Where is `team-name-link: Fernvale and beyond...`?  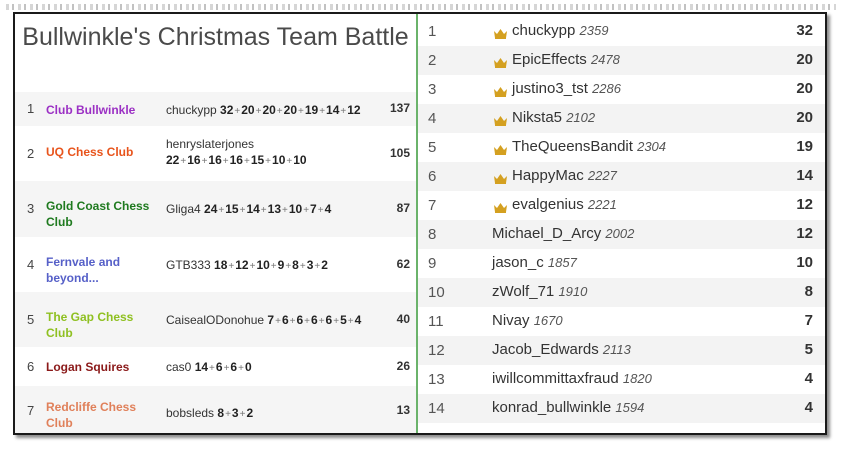 team-name-link: Fernvale and beyond... is located at coordinates (83, 270).